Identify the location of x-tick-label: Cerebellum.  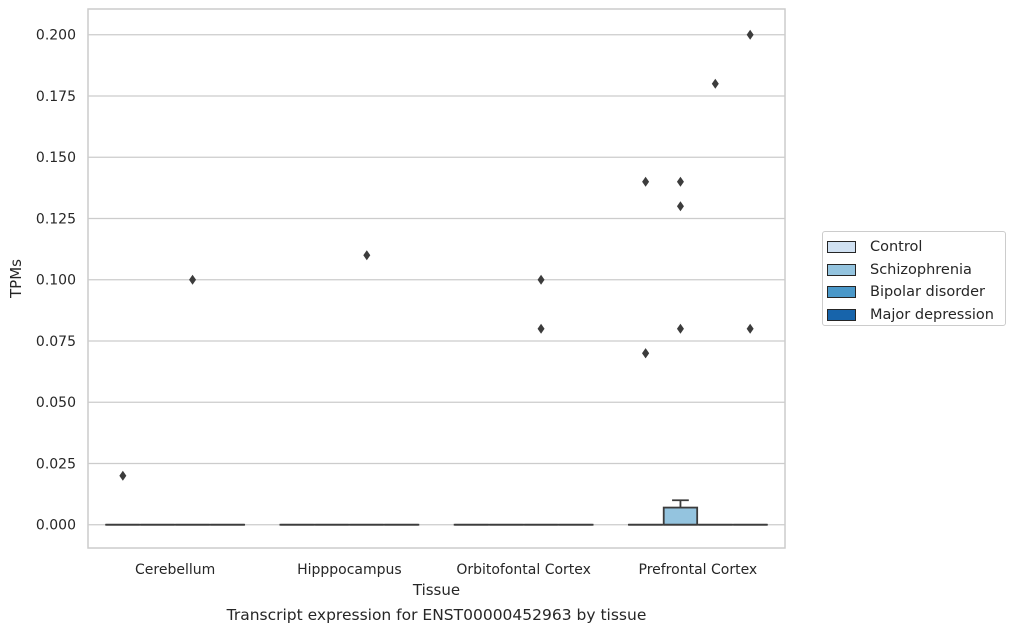
(175, 570).